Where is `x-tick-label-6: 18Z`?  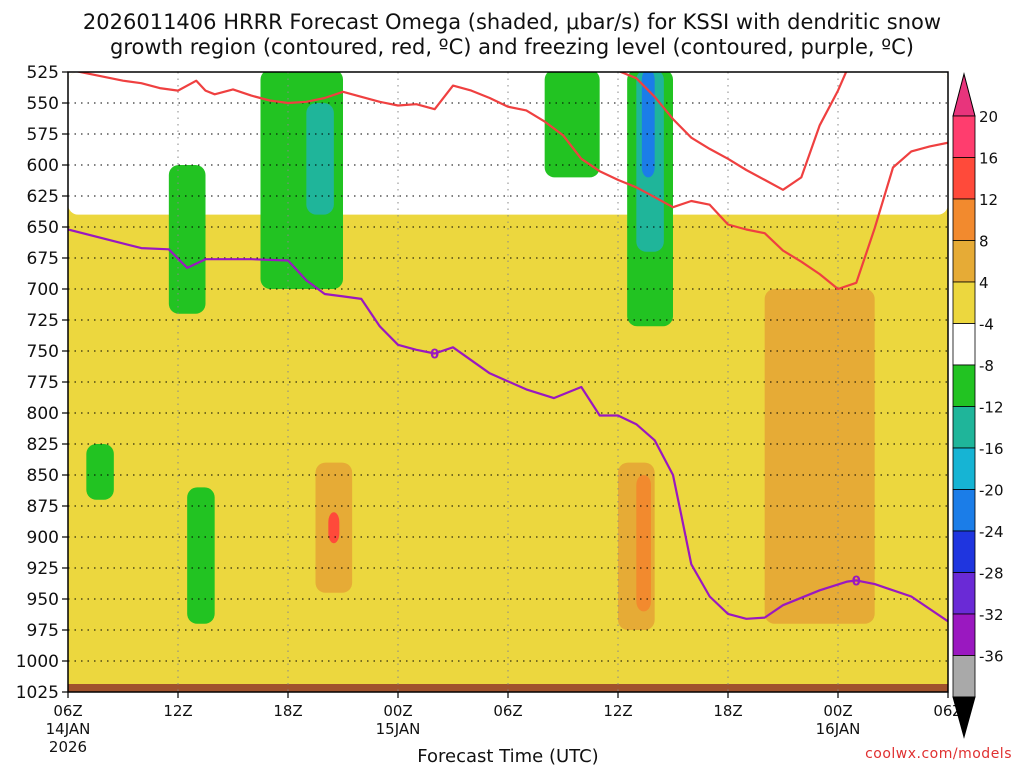 x-tick-label-6: 18Z is located at coordinates (727, 711).